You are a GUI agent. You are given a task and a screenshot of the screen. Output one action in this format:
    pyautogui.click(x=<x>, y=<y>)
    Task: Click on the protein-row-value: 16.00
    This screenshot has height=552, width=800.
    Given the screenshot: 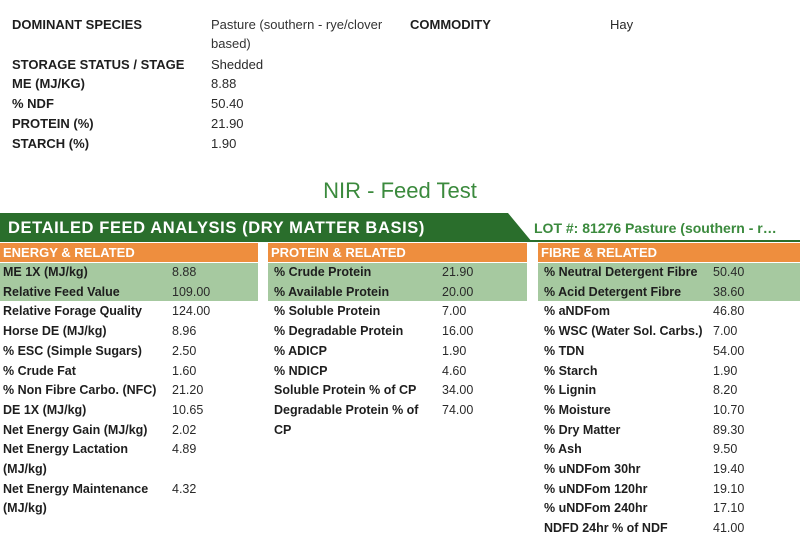 What is the action you would take?
    pyautogui.click(x=458, y=331)
    